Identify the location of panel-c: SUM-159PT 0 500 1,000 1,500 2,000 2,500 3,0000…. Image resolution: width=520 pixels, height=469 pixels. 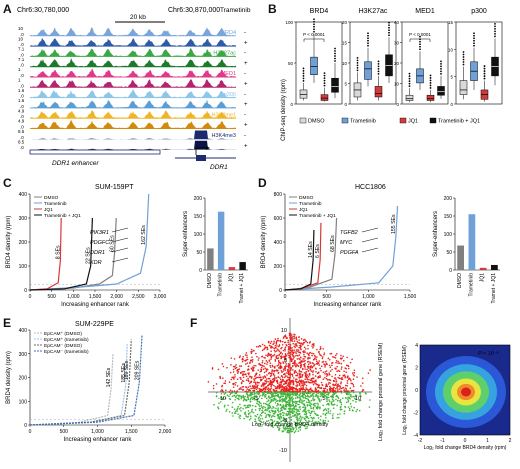
(127, 246).